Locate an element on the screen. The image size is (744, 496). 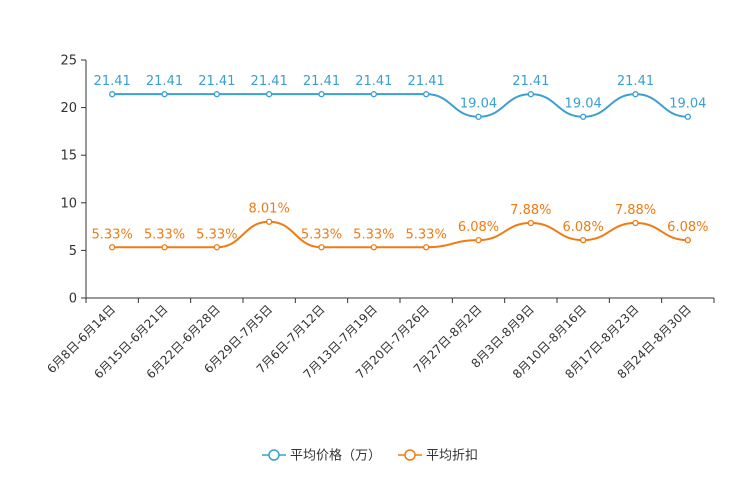
y-tick-label: 5 is located at coordinates (73, 251).